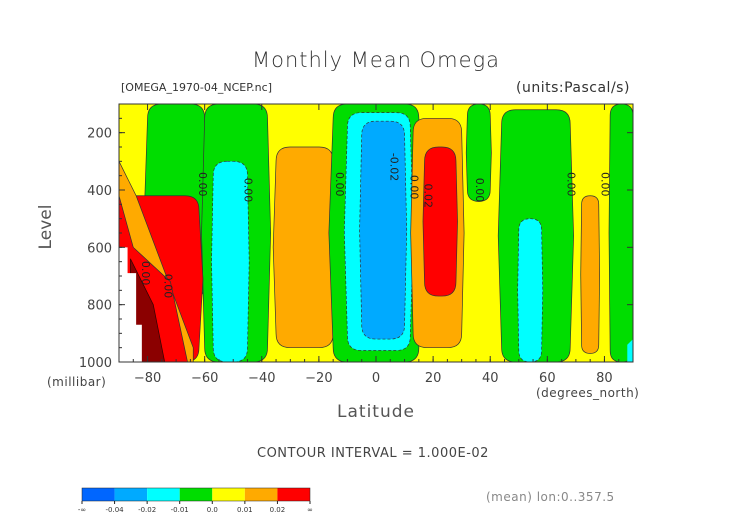  Describe the element at coordinates (376, 378) in the screenshot. I see `x-tick-label: 0` at that location.